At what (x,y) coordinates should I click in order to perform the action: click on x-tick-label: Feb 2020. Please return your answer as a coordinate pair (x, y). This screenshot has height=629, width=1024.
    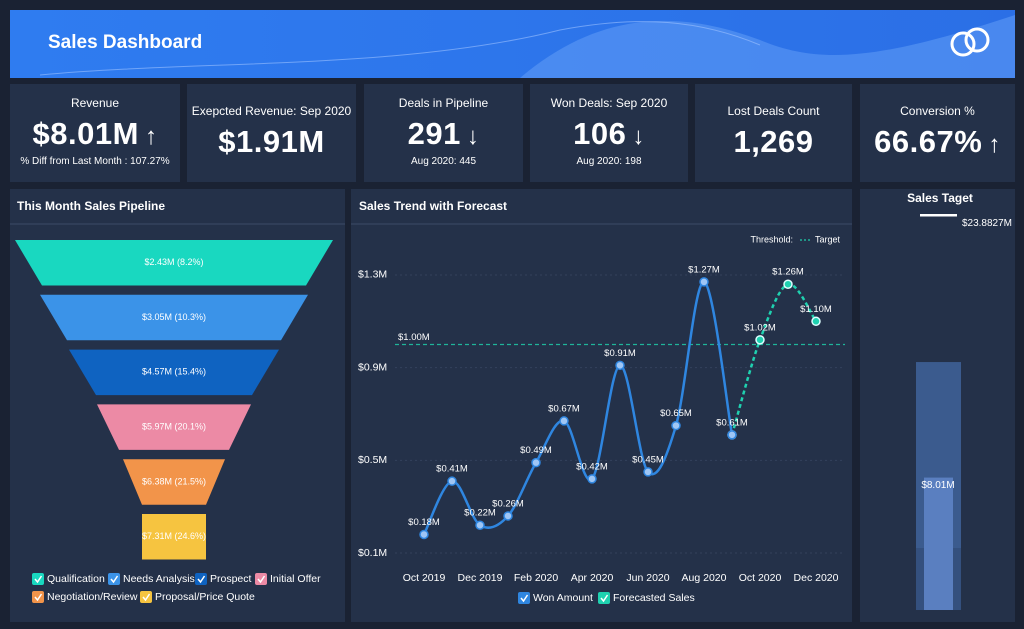
    Looking at the image, I should click on (536, 578).